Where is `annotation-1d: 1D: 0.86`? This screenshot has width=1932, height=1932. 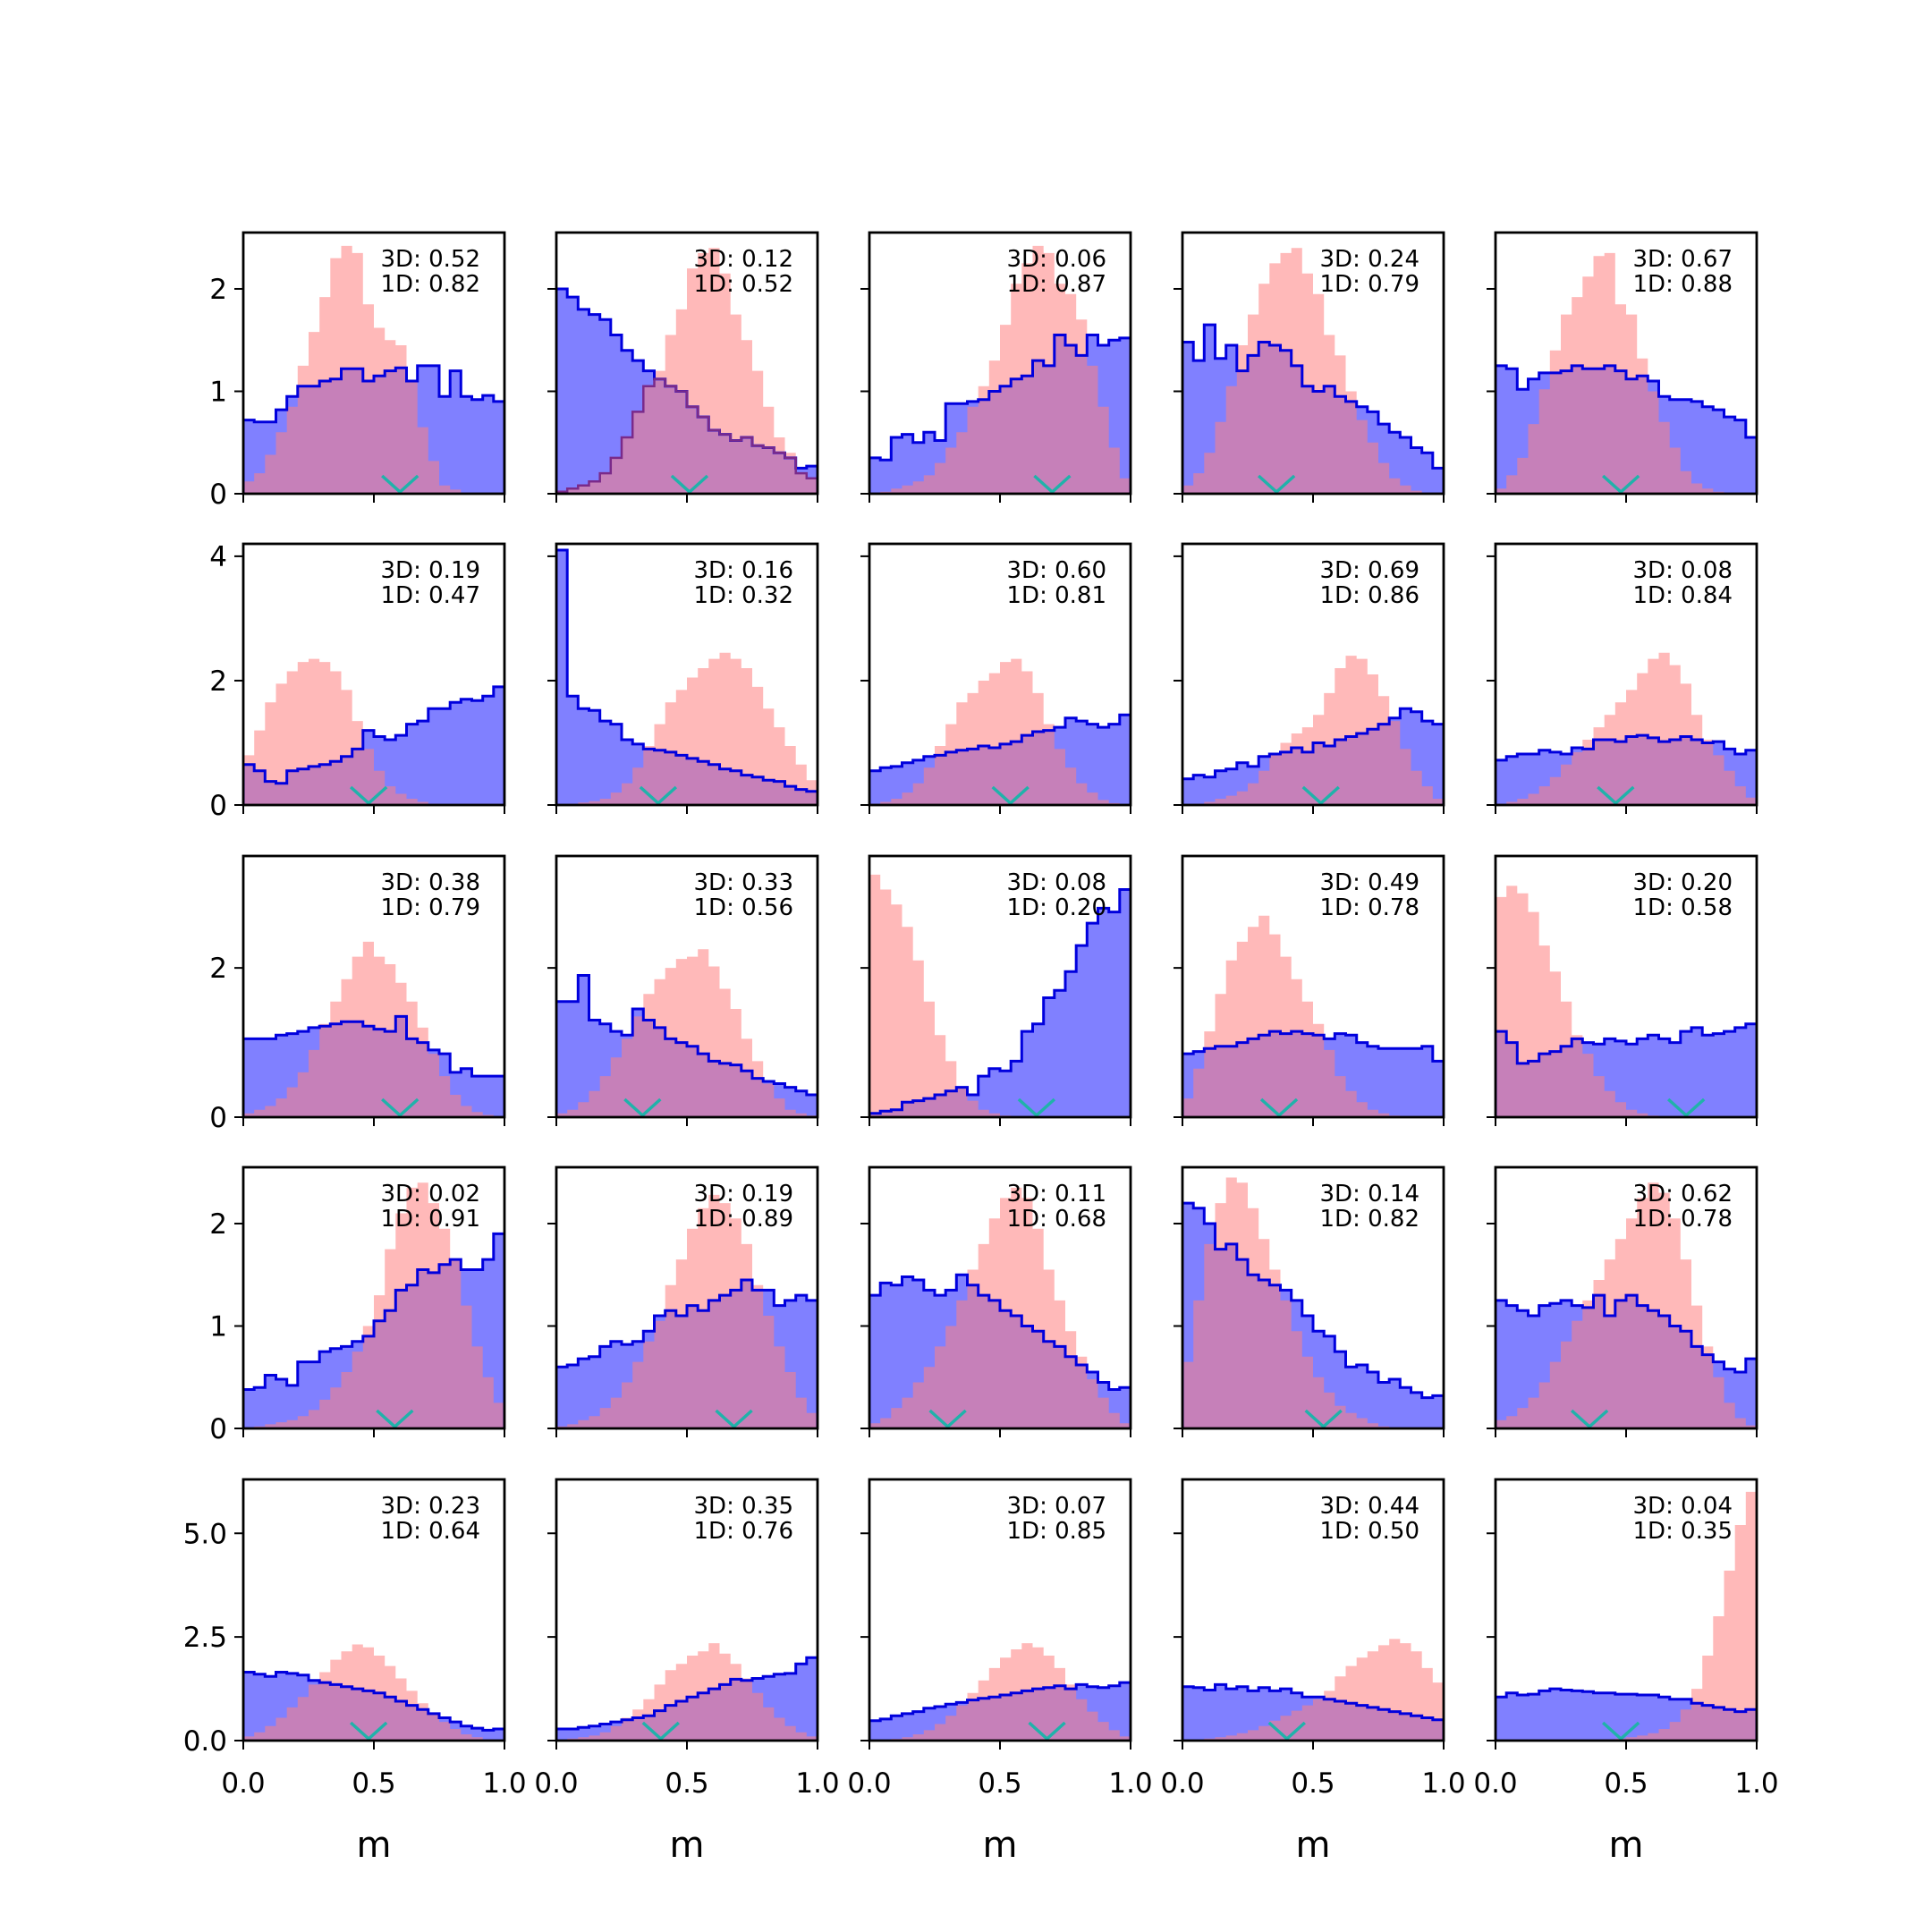 annotation-1d: 1D: 0.86 is located at coordinates (1369, 595).